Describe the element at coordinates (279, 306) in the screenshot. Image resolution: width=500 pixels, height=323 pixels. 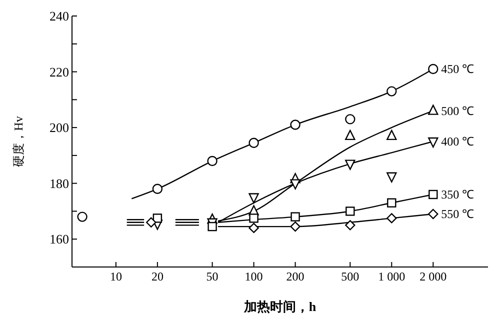
I see `x-axis-title: 加热时间，h` at that location.